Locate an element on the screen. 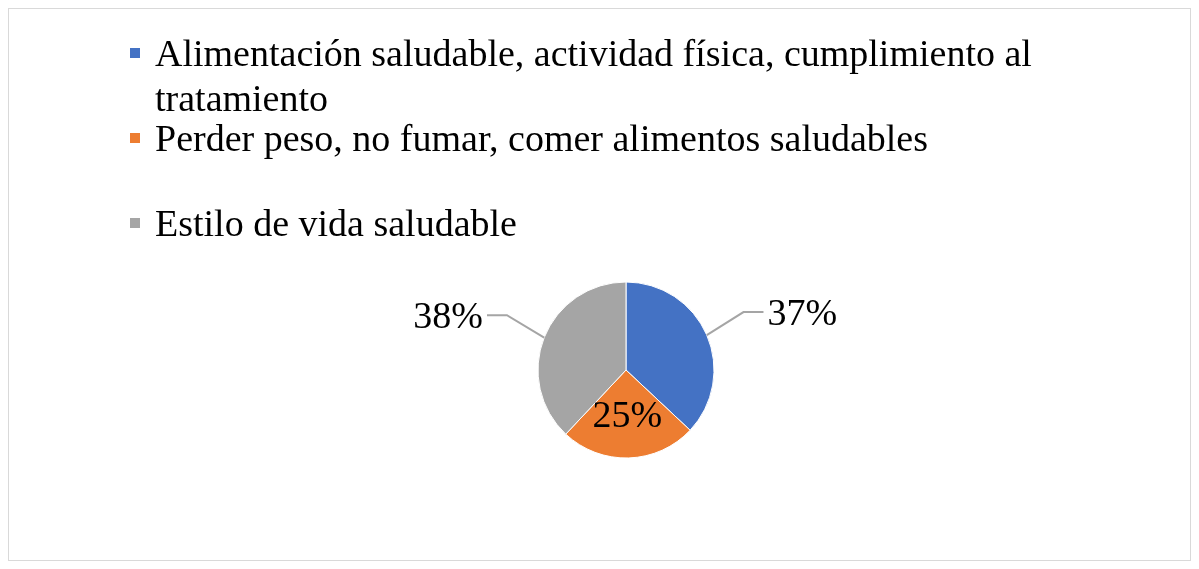 This screenshot has width=1199, height=569. data-label: 38% is located at coordinates (448, 315).